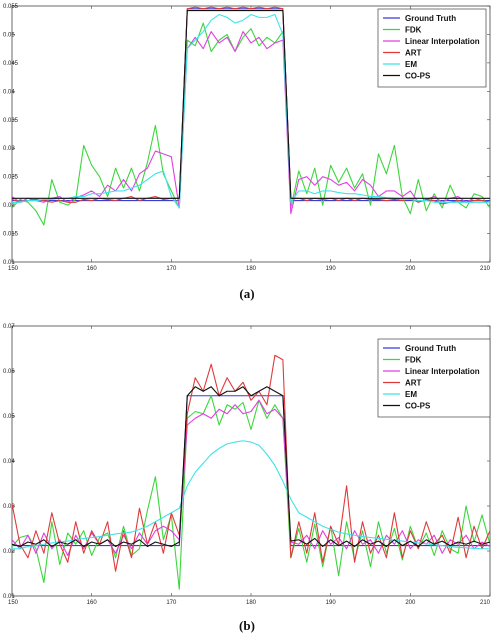 The height and width of the screenshot is (641, 496). Describe the element at coordinates (11, 7) in the screenshot. I see `y-tick-label: 0.055` at that location.